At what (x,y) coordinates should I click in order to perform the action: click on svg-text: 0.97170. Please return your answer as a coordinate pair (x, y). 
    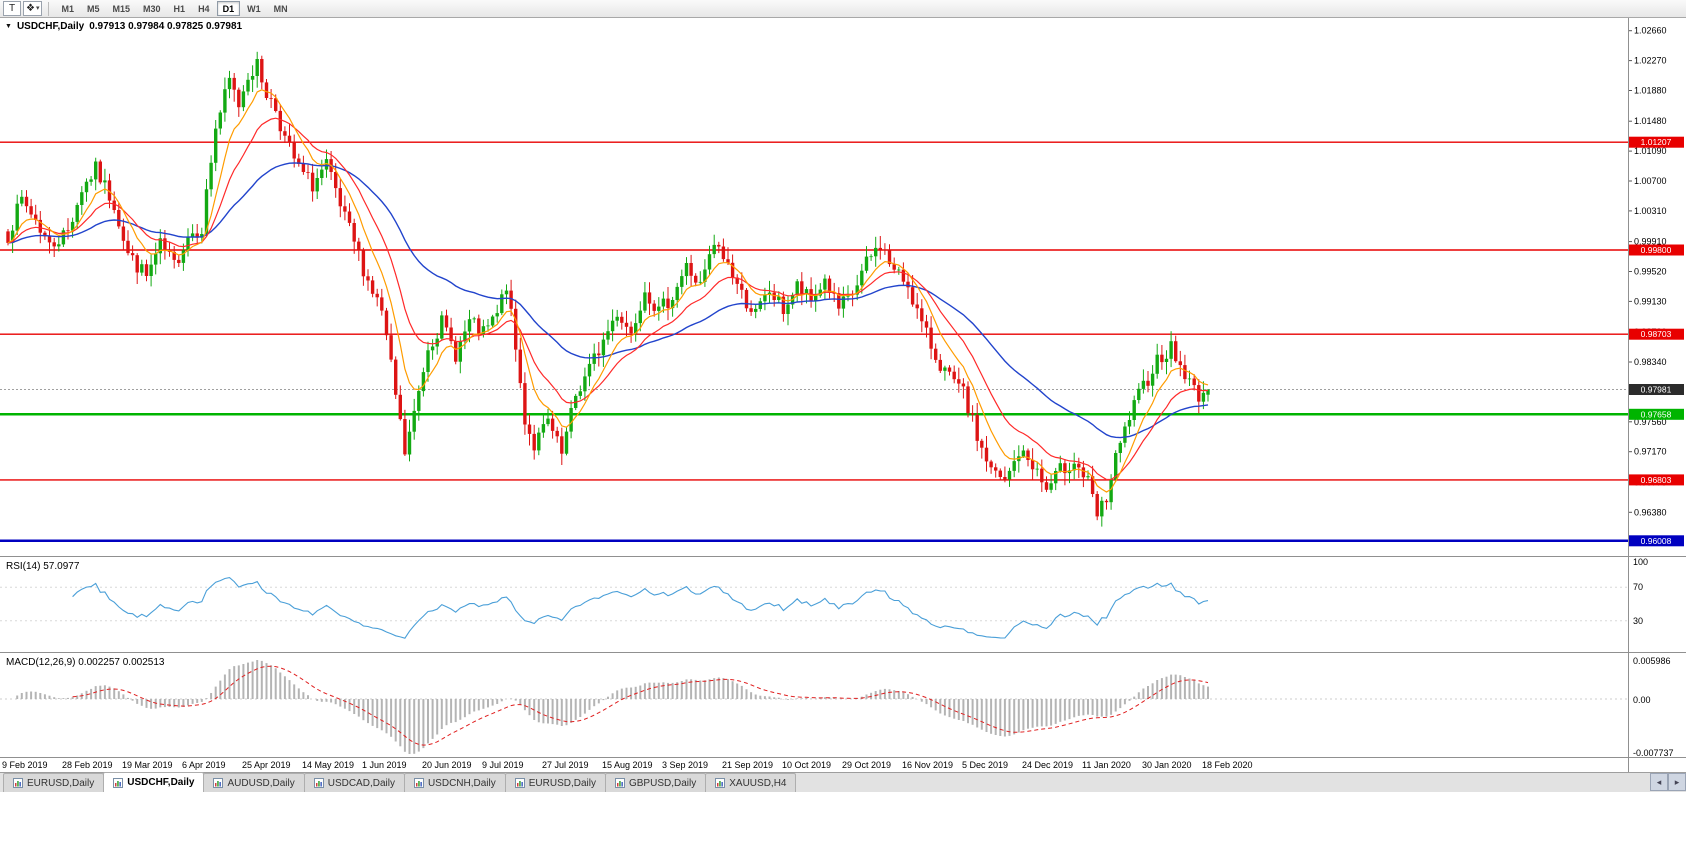
    Looking at the image, I should click on (1650, 452).